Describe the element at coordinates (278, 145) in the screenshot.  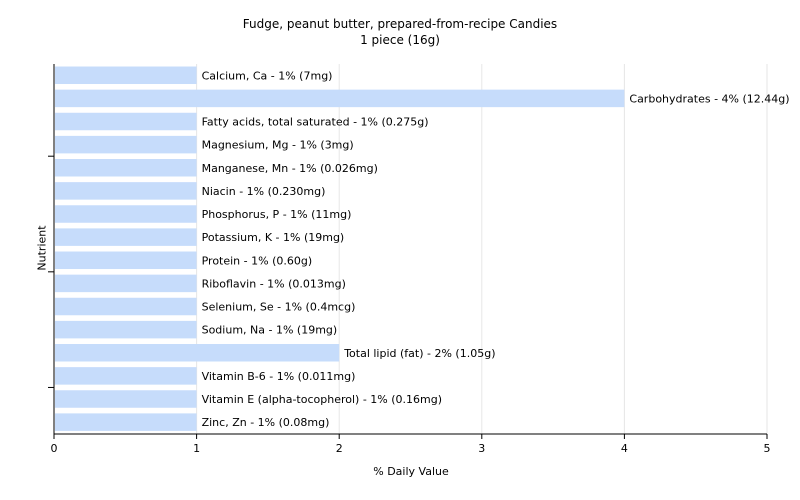
I see `bar-data-label: Magnesium, Mg - 1% (3mg)` at that location.